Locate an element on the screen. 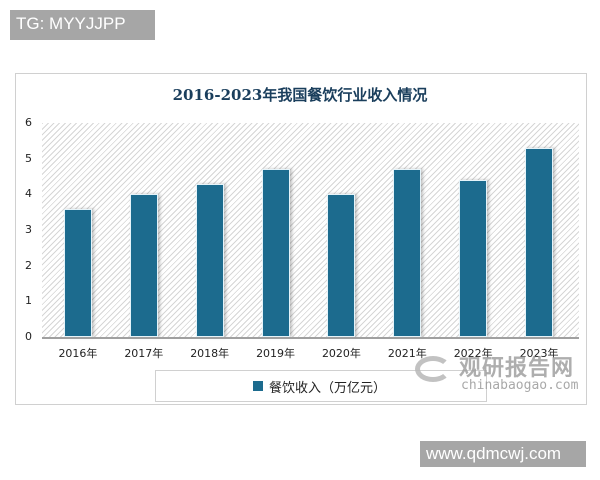  x-tick-label: 2020年 is located at coordinates (341, 353).